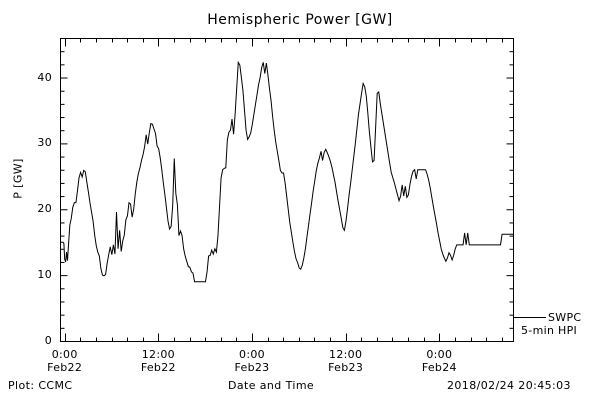  Describe the element at coordinates (48, 340) in the screenshot. I see `y-tick-label: 0` at that location.